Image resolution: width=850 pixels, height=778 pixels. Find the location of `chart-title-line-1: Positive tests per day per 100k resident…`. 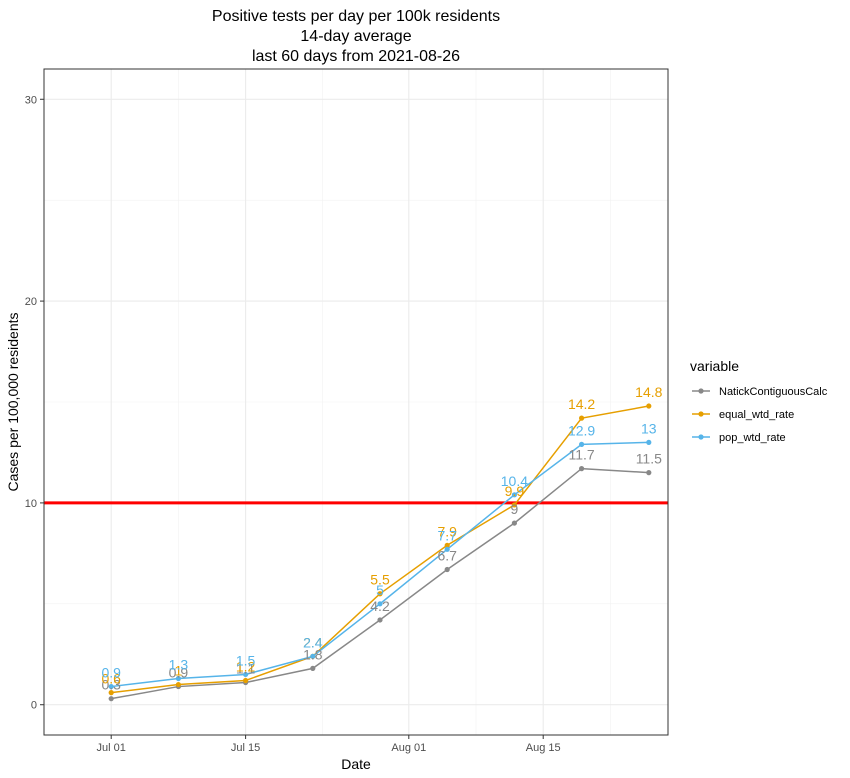

chart-title-line-1: Positive tests per day per 100k resident… is located at coordinates (356, 16).